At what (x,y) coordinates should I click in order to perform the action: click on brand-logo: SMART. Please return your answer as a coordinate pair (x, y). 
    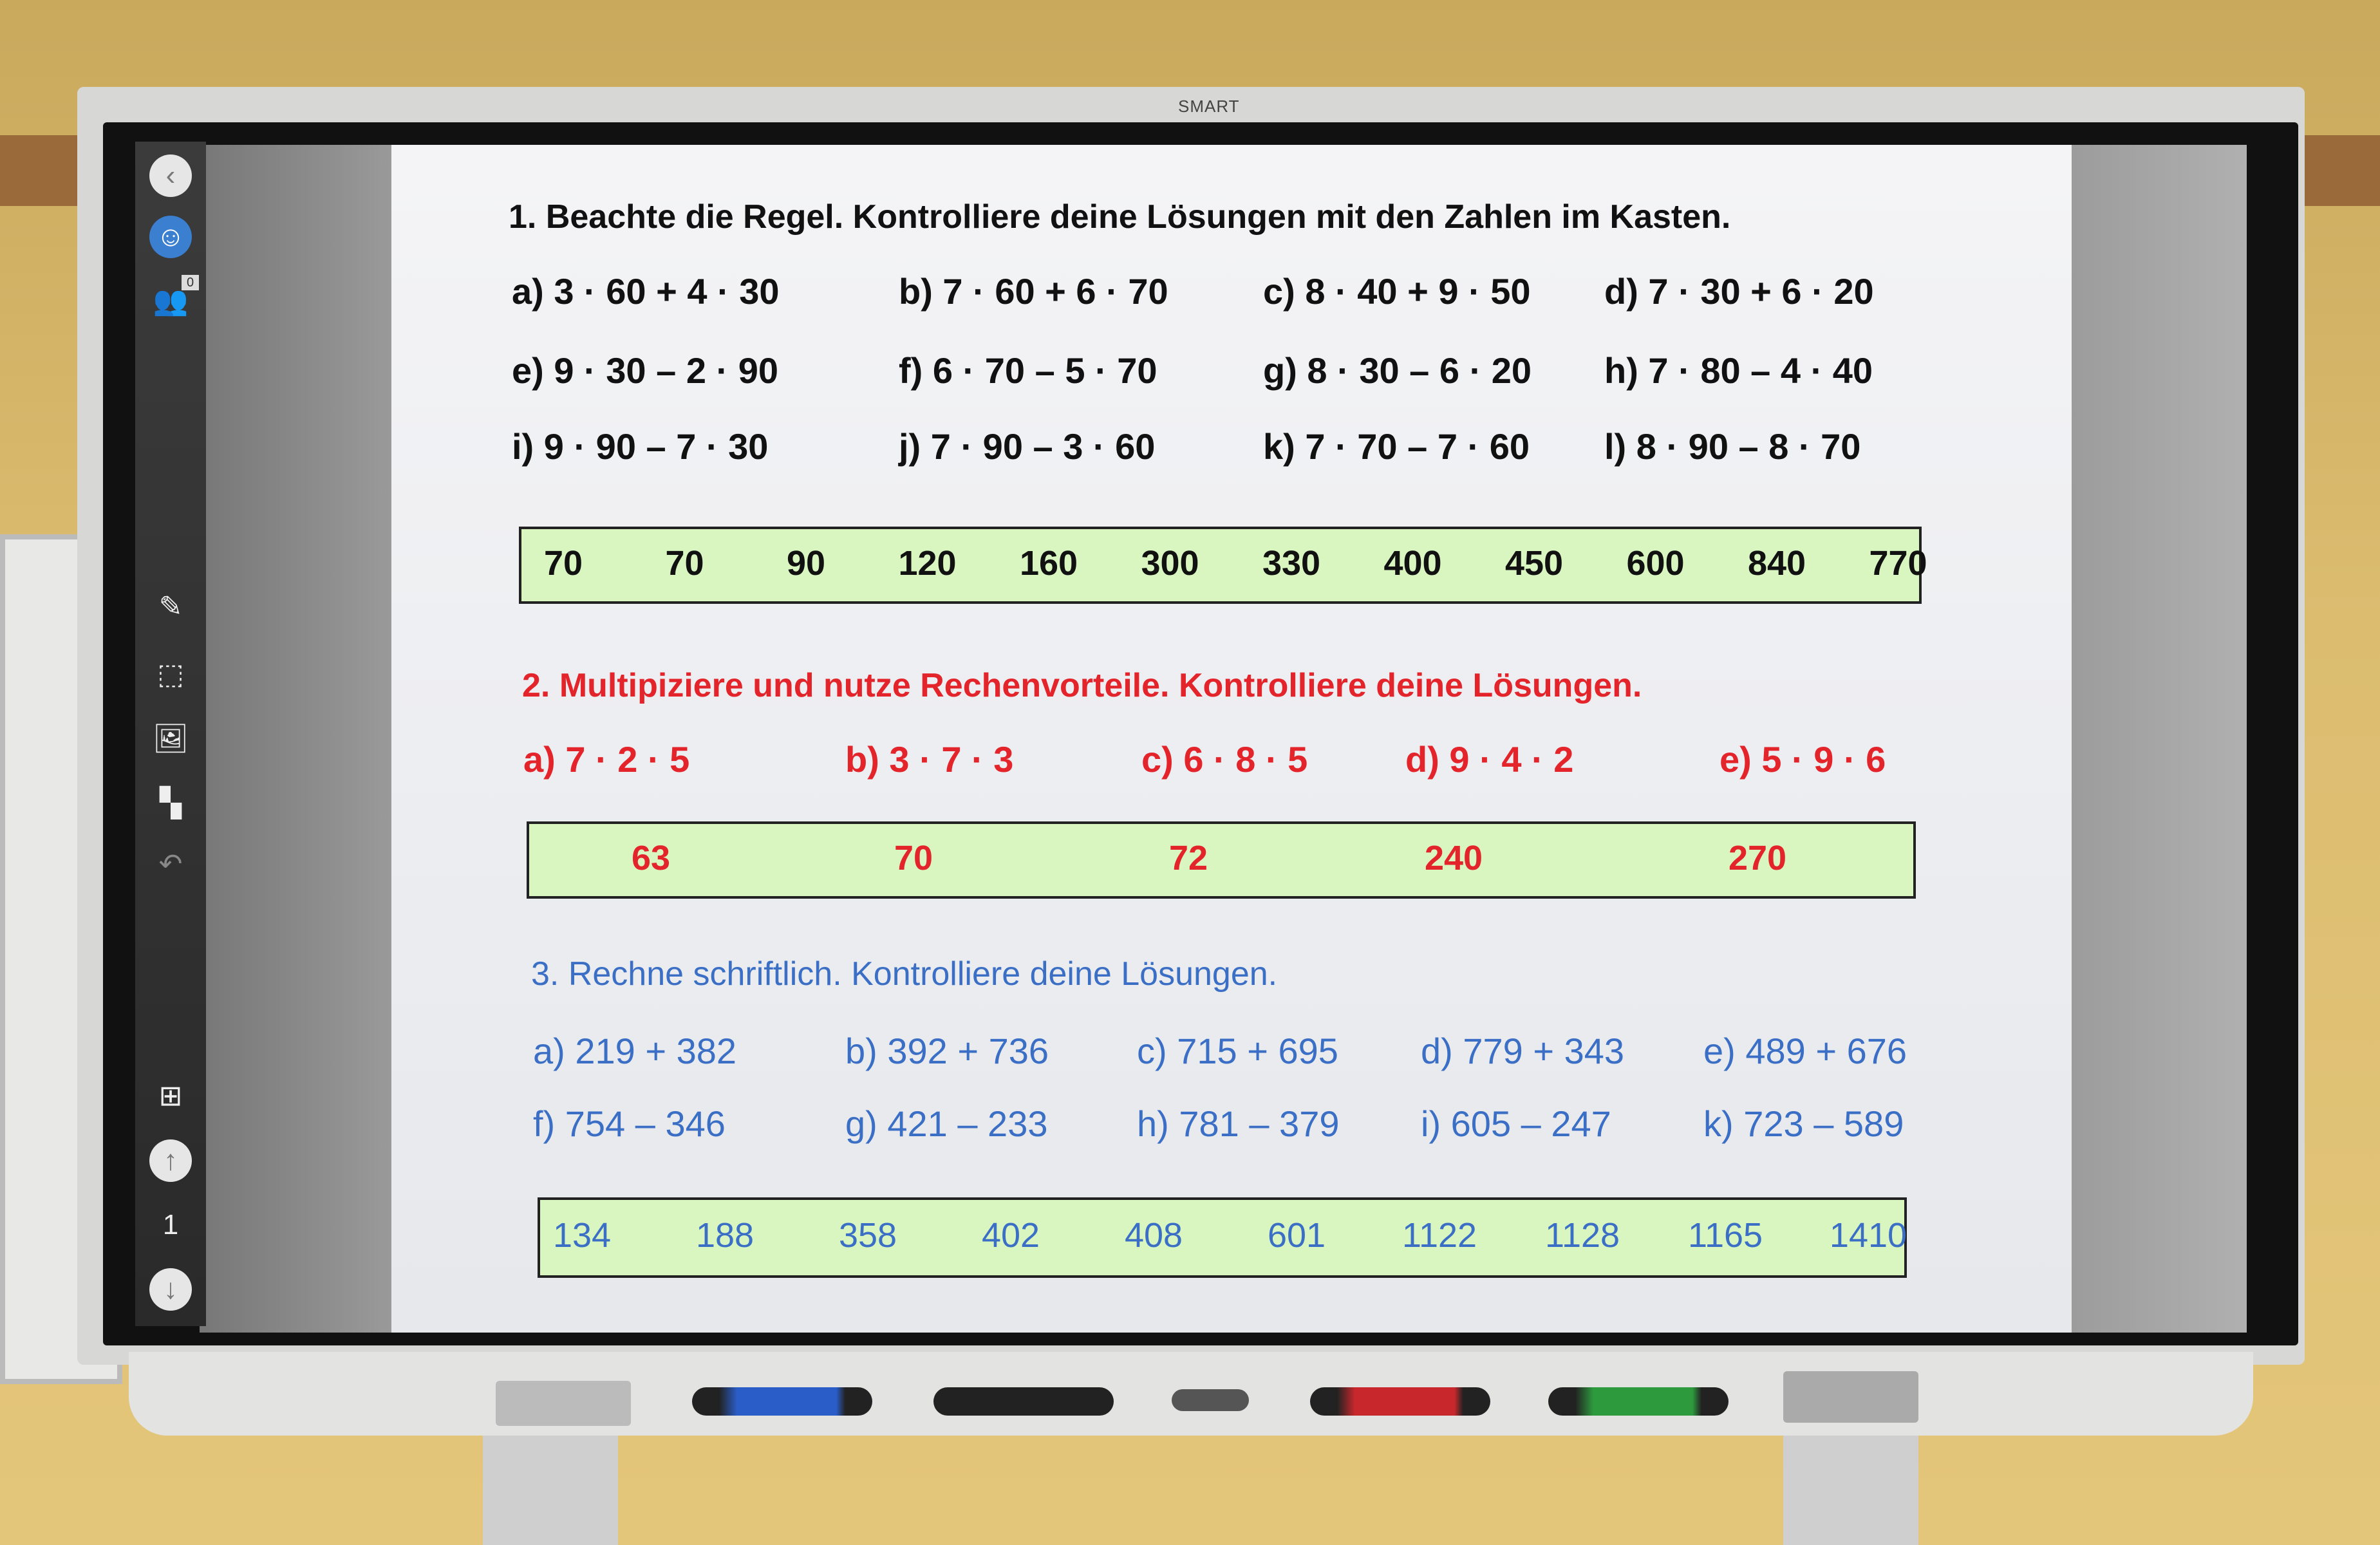
    Looking at the image, I should click on (1209, 107).